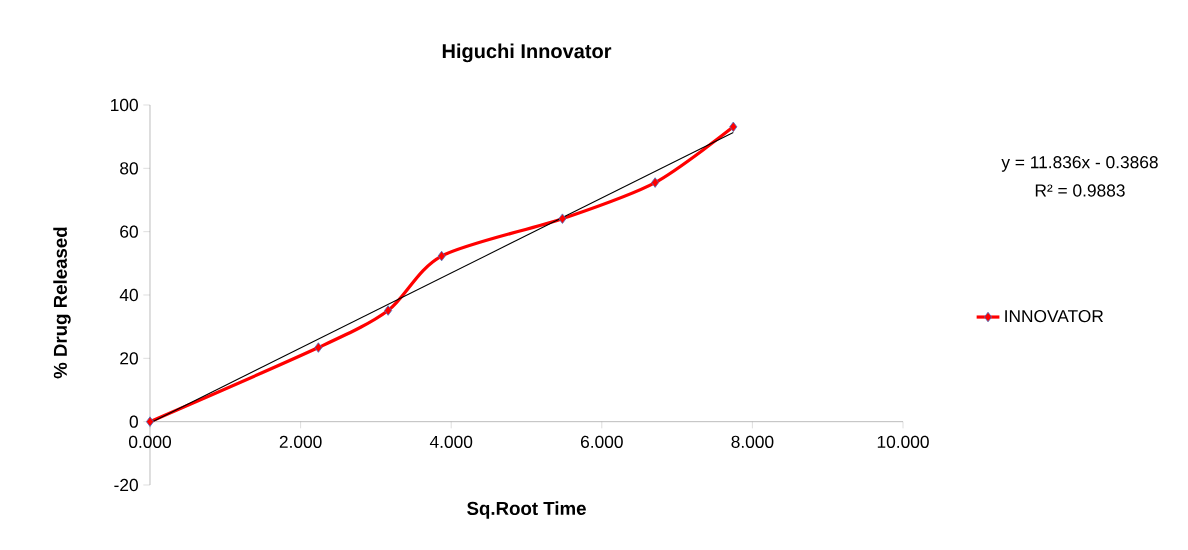  What do you see at coordinates (602, 441) in the screenshot?
I see `x-tick-label: 6.000` at bounding box center [602, 441].